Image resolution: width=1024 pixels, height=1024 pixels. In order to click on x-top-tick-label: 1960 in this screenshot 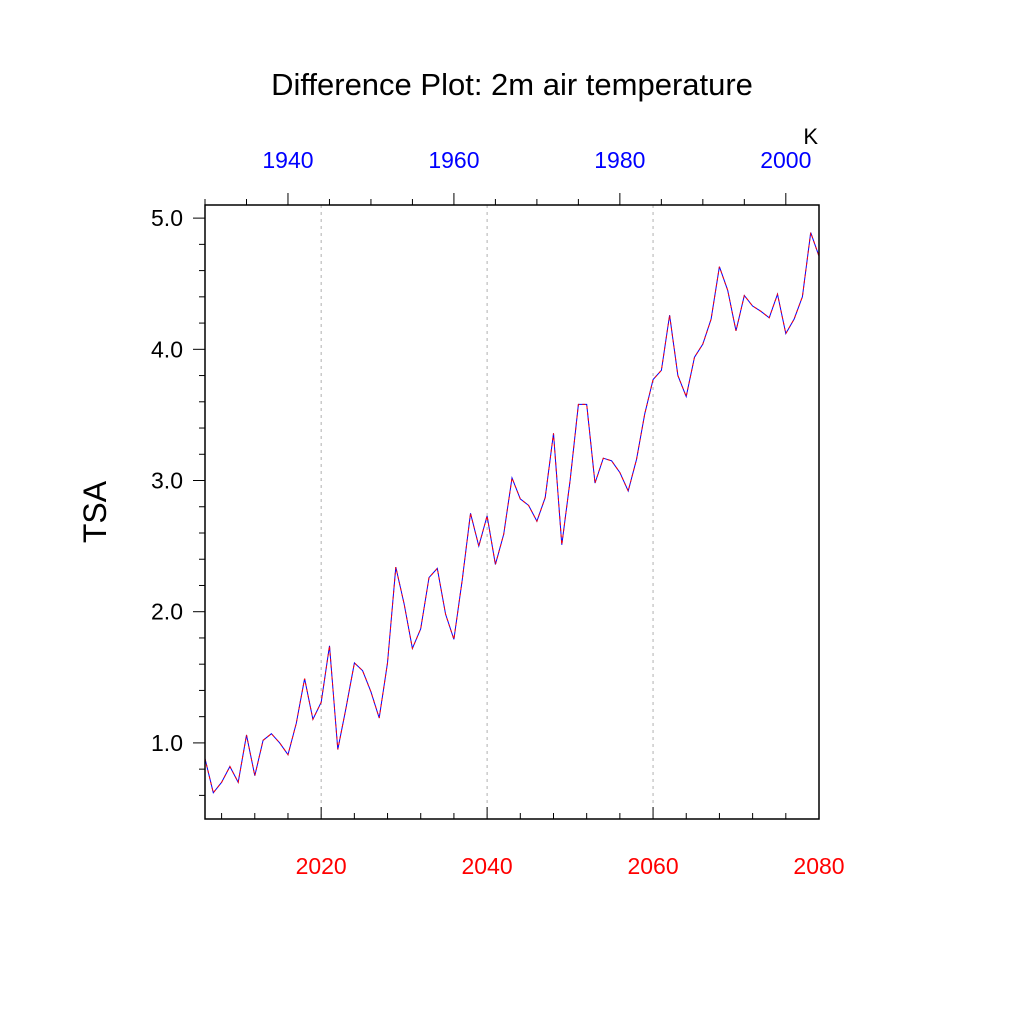, I will do `click(453, 160)`.